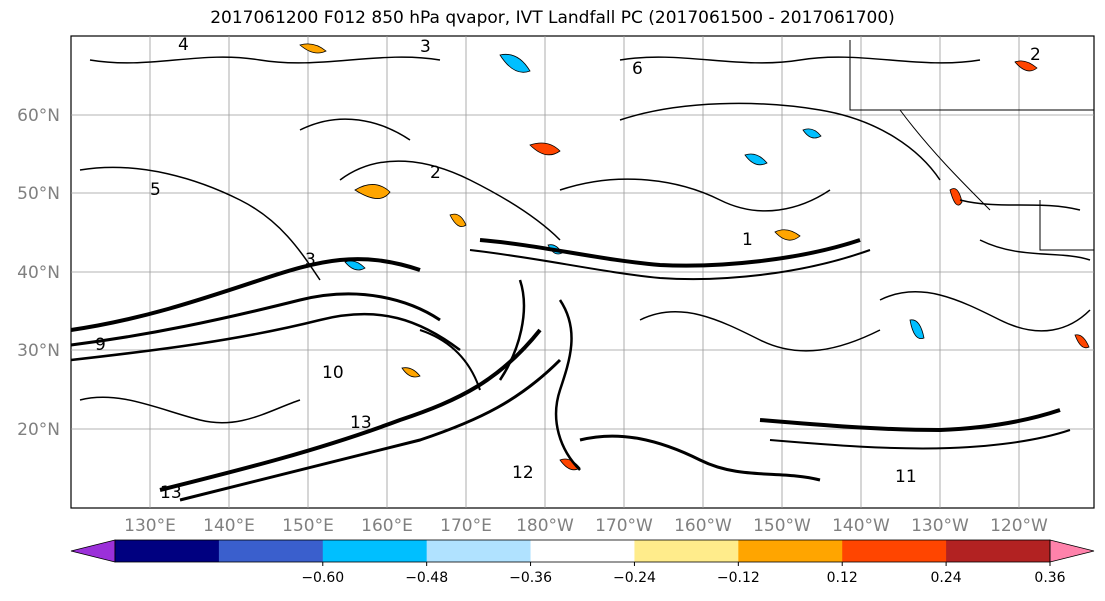 The height and width of the screenshot is (601, 1105). What do you see at coordinates (100, 345) in the screenshot?
I see `contour-label: 9` at bounding box center [100, 345].